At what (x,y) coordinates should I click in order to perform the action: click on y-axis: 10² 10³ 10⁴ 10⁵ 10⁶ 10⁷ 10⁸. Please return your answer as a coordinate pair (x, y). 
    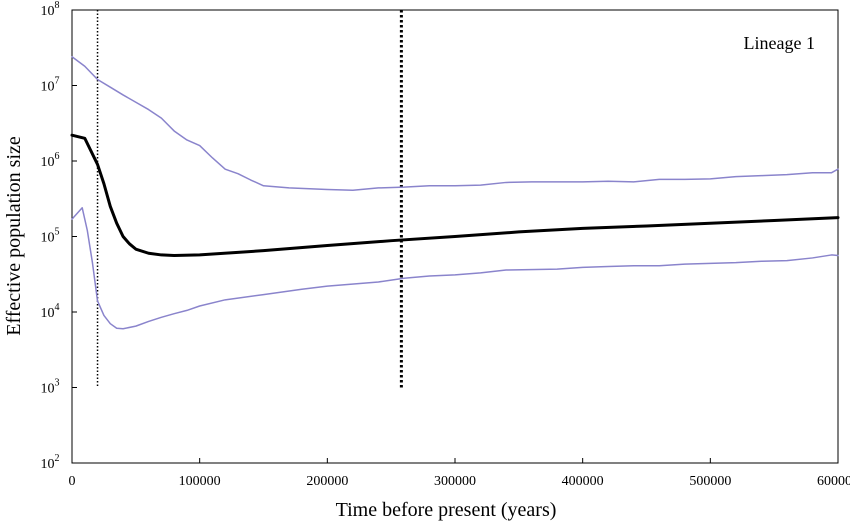
    Looking at the image, I should click on (59, 236).